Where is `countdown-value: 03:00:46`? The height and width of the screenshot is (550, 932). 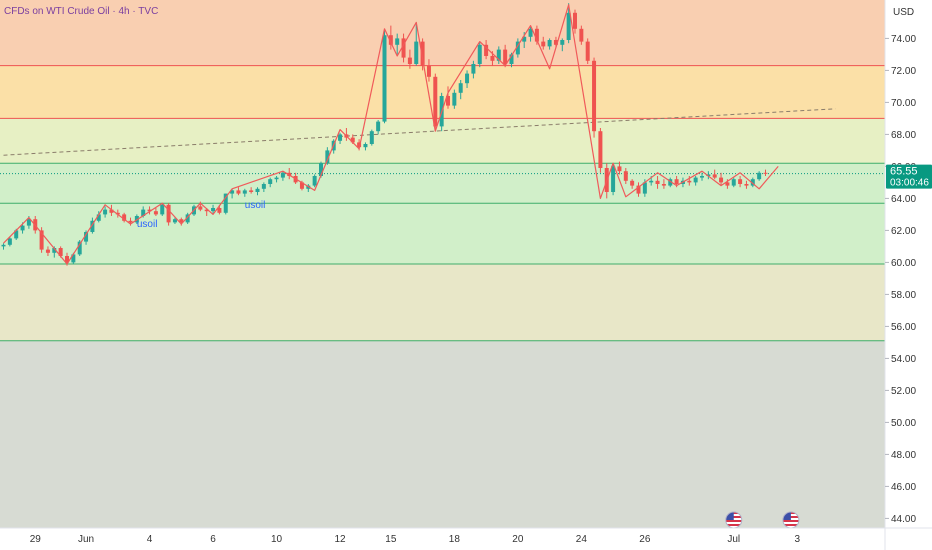
countdown-value: 03:00:46 is located at coordinates (909, 183).